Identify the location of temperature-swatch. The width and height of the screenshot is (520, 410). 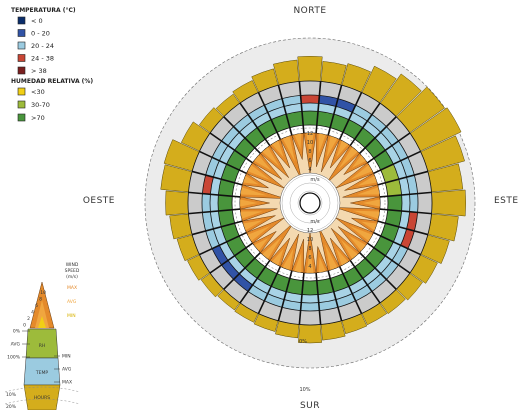
(21, 45).